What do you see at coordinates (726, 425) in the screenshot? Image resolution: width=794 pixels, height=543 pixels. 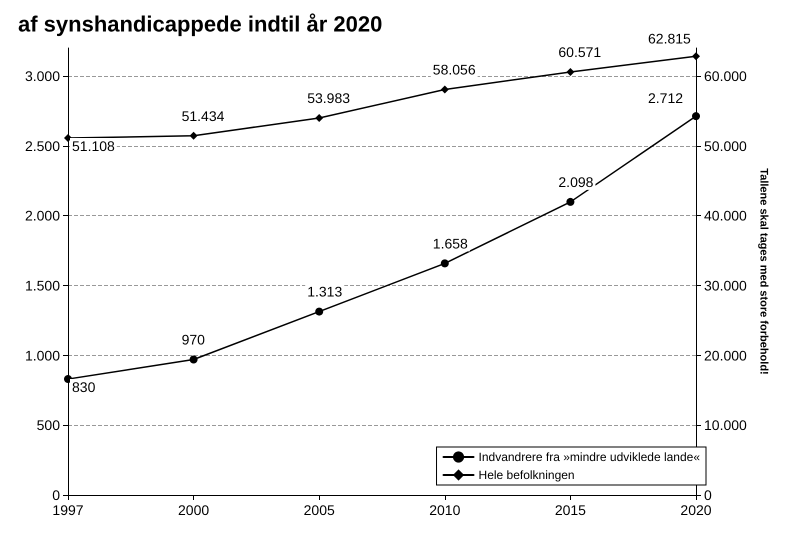 I see `y2-tick-label: 10.000` at bounding box center [726, 425].